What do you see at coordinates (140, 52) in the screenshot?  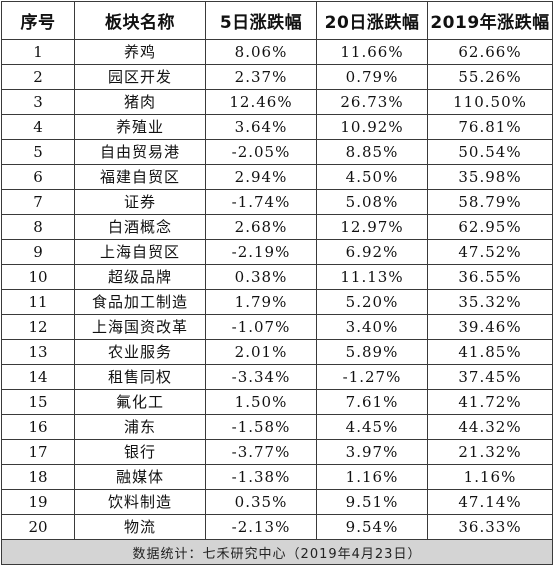 I see `sector-name: 养鸡` at bounding box center [140, 52].